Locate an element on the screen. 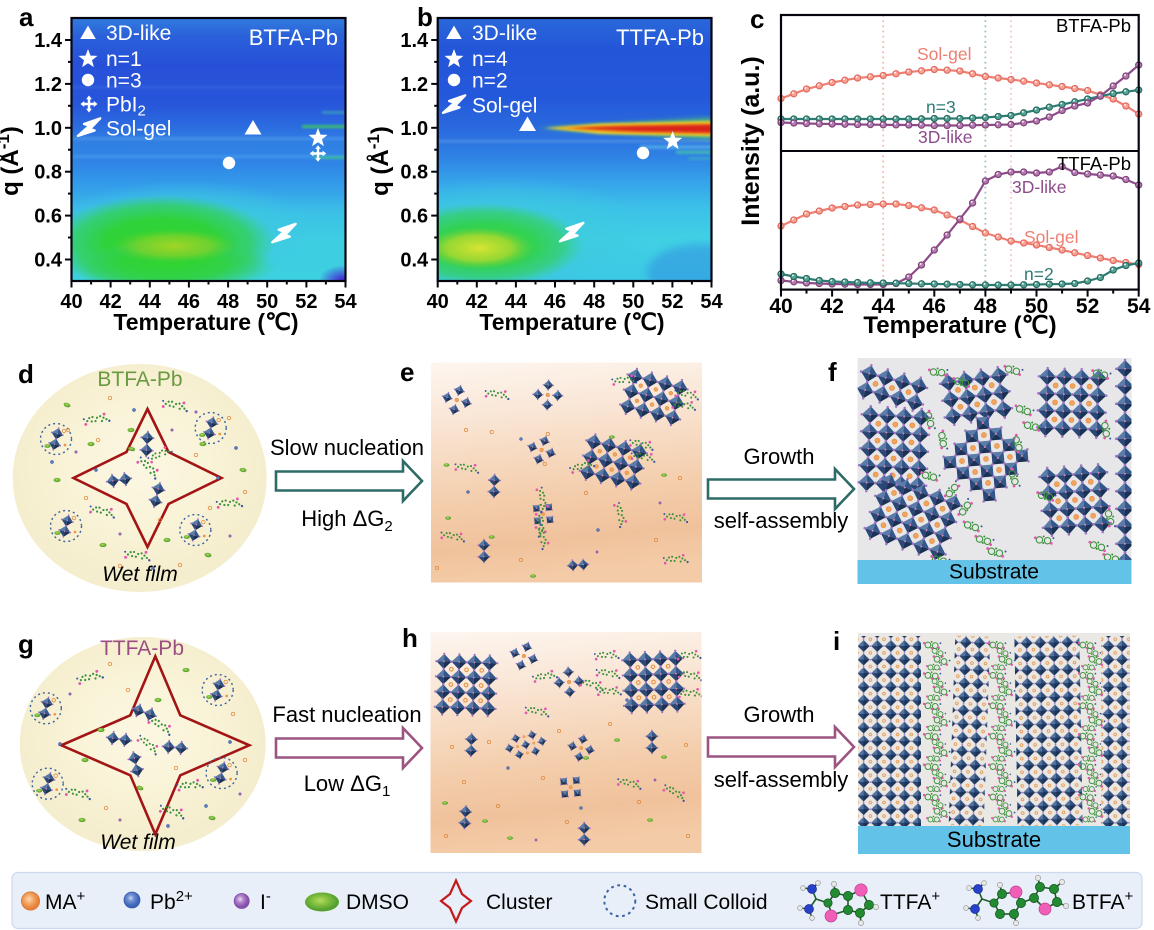 This screenshot has width=1154, height=930. svg-text: n=4 is located at coordinates (490, 59).